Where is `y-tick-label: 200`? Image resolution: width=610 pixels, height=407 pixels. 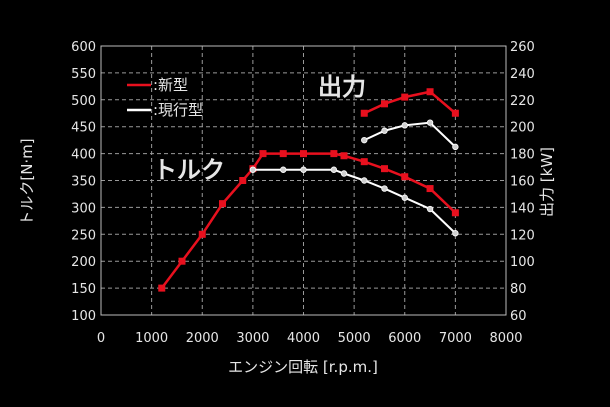
y-tick-label: 200 is located at coordinates (83, 262).